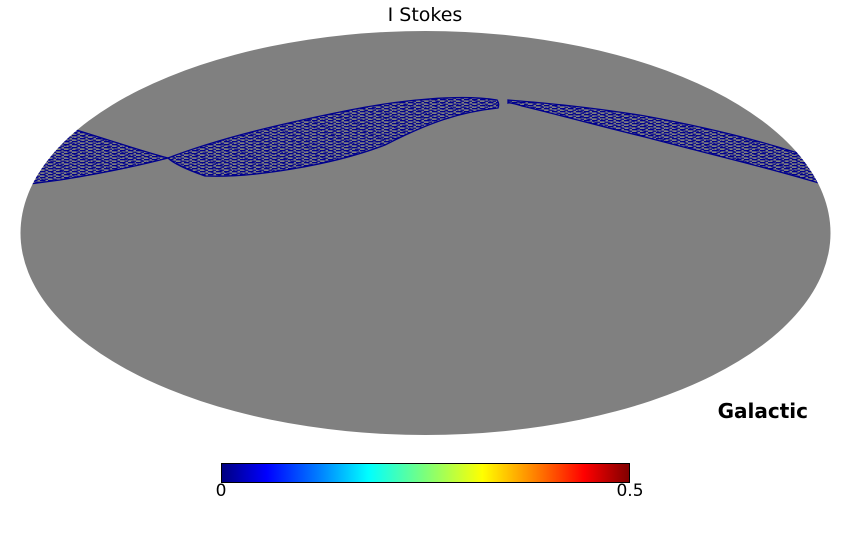 This screenshot has width=850, height=540. What do you see at coordinates (762, 411) in the screenshot?
I see `coordinate-system-label: Galactic` at bounding box center [762, 411].